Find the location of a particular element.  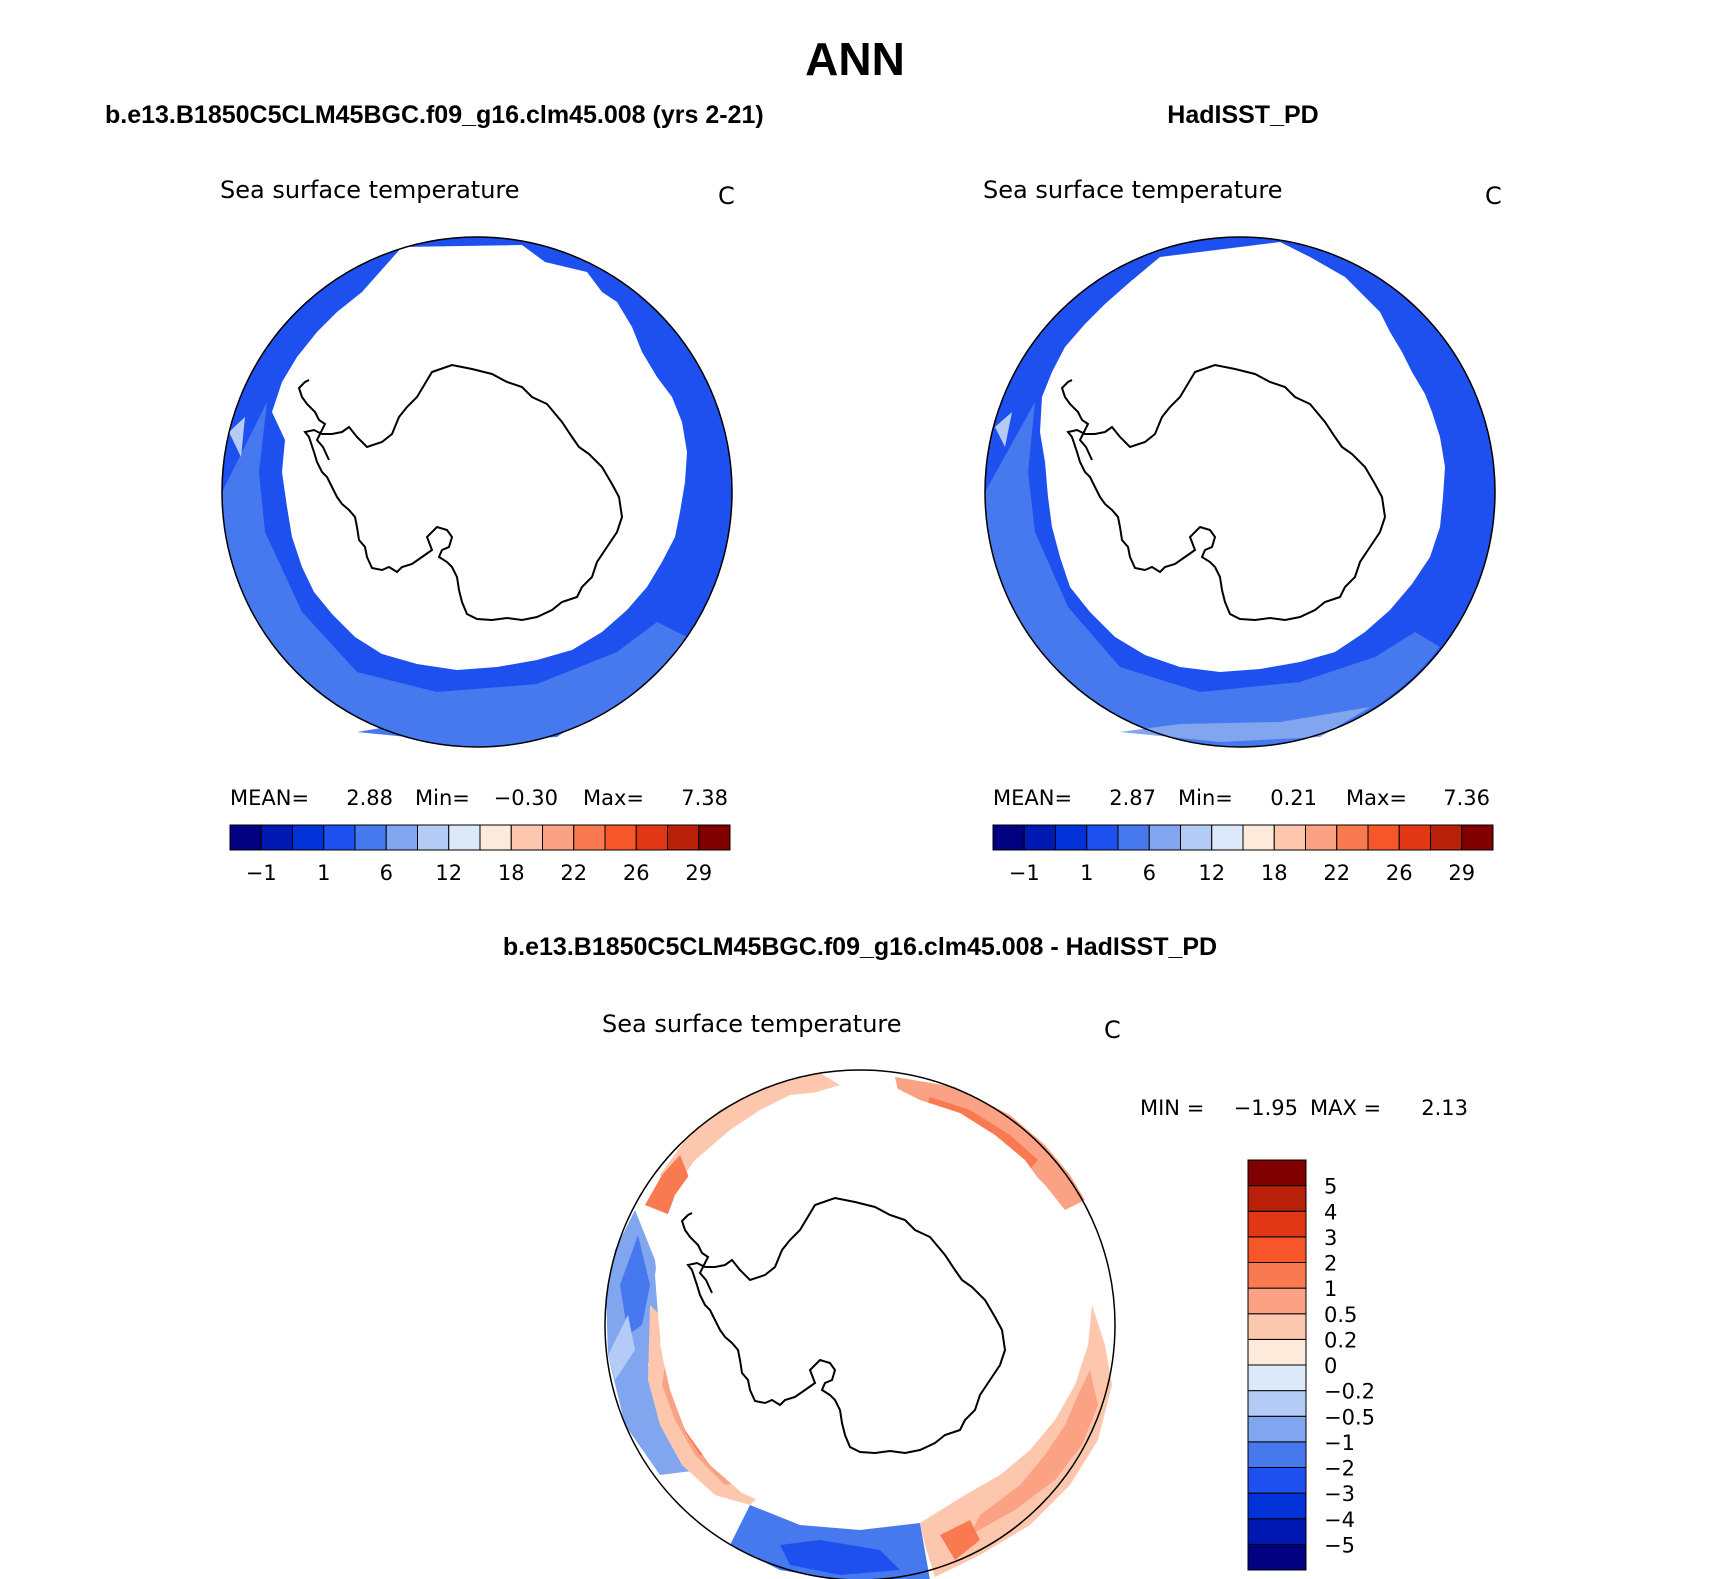

panel-diff-units: C is located at coordinates (1112, 1030).